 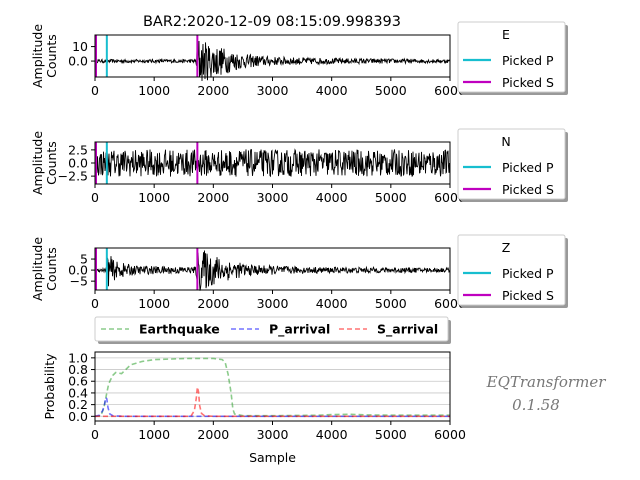 I want to click on series-P_arrival, so click(x=272, y=406).